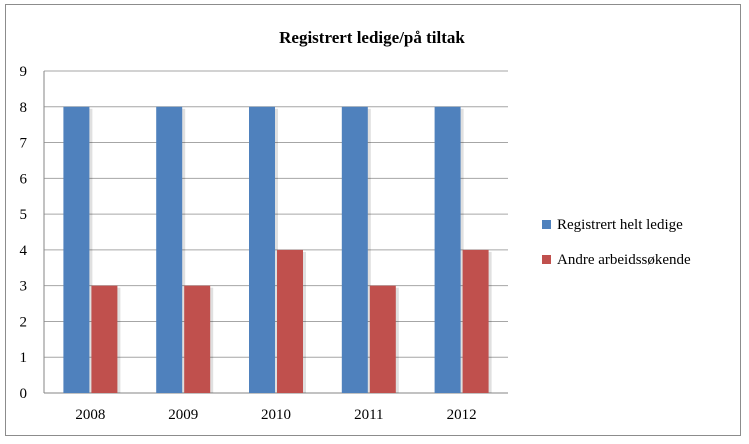 The width and height of the screenshot is (749, 444). Describe the element at coordinates (24, 251) in the screenshot. I see `y-tick-label: 4` at that location.